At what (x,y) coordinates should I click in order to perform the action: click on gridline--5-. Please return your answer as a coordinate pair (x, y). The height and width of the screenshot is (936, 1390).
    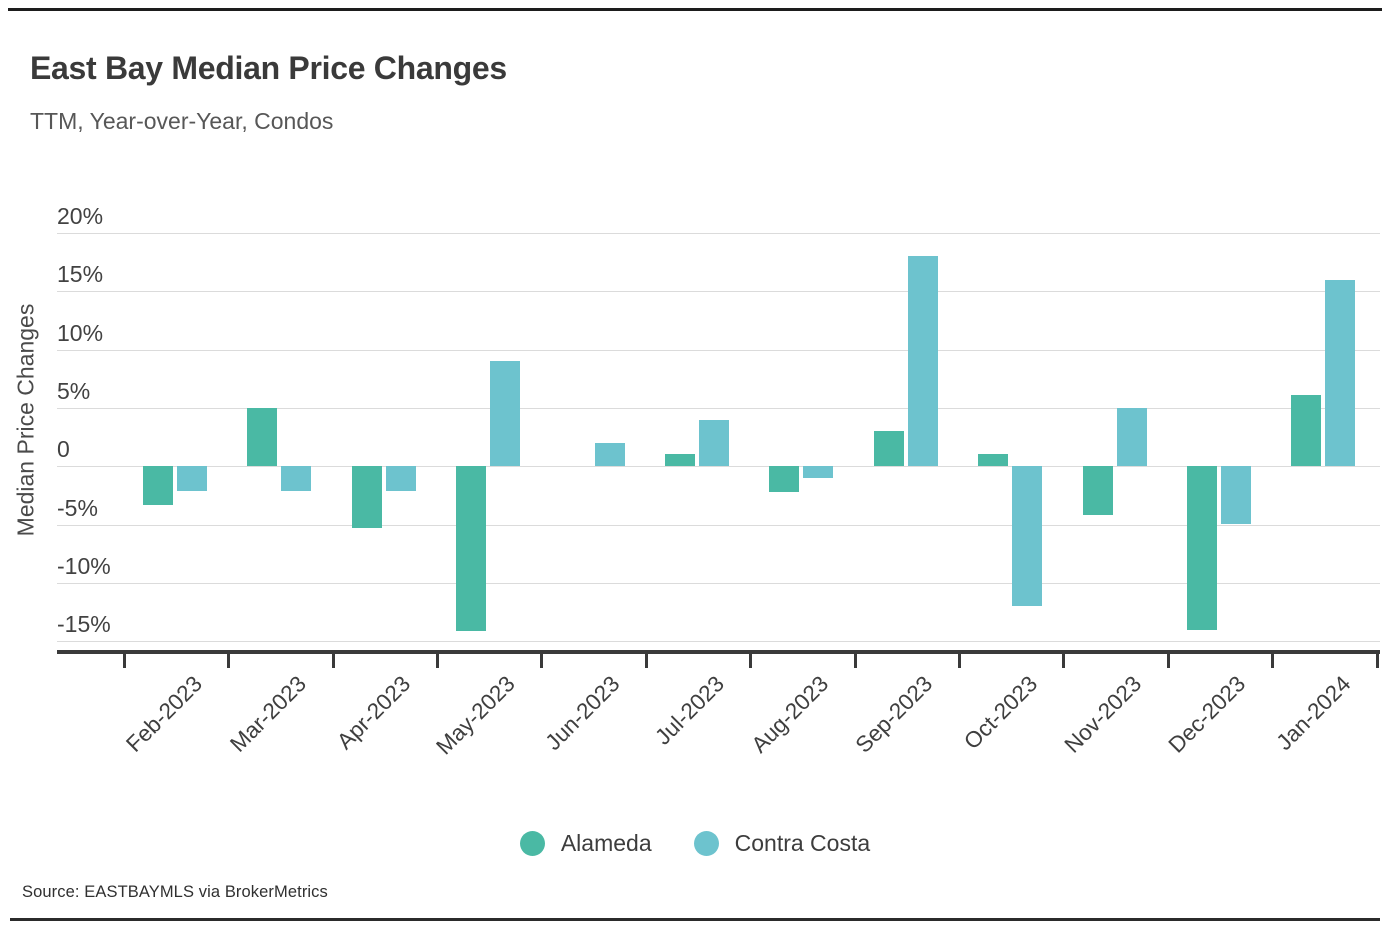
    Looking at the image, I should click on (718, 525).